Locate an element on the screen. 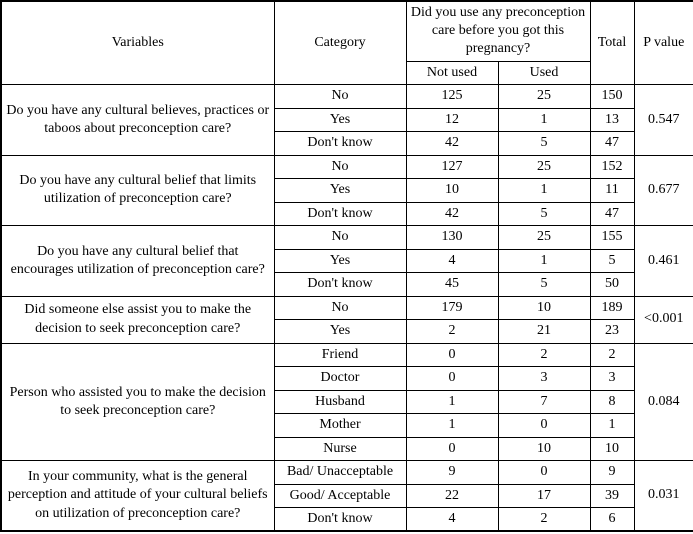  p-value-cell: 0.031 is located at coordinates (663, 496).